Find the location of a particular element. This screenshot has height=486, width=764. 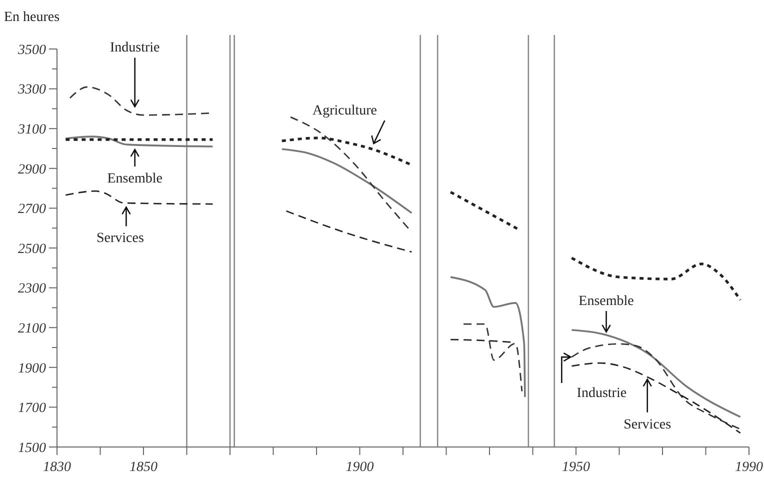

y-tick-label: 1500 is located at coordinates (32, 448).